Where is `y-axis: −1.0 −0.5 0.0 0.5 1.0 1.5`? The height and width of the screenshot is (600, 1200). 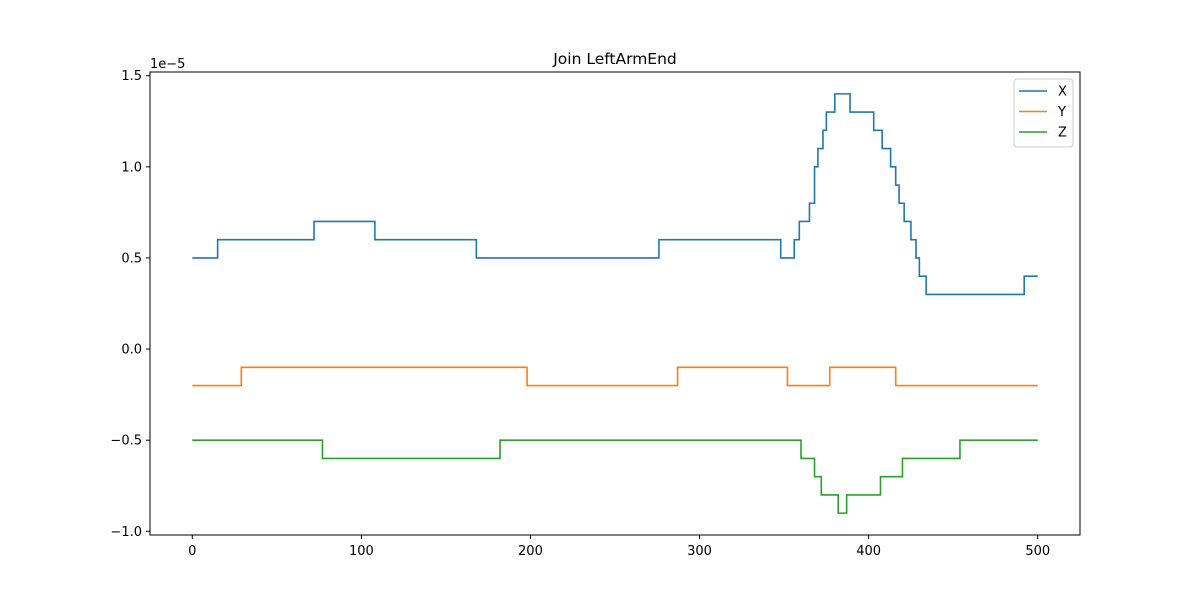 y-axis: −1.0 −0.5 0.0 0.5 1.0 1.5 is located at coordinates (130, 304).